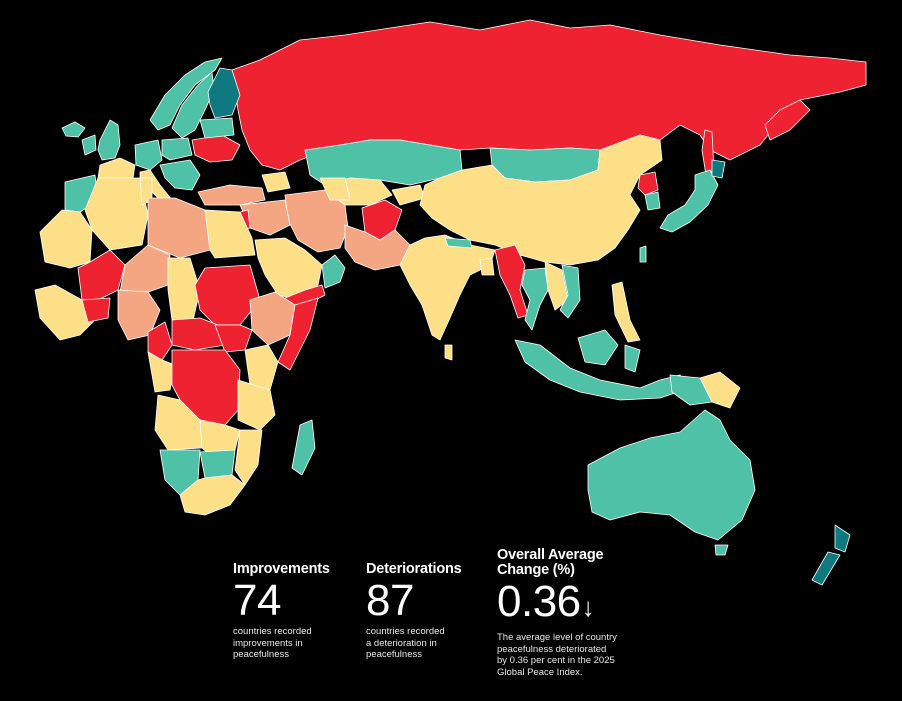 The height and width of the screenshot is (701, 902). Describe the element at coordinates (458, 243) in the screenshot. I see `country-nepal` at that location.